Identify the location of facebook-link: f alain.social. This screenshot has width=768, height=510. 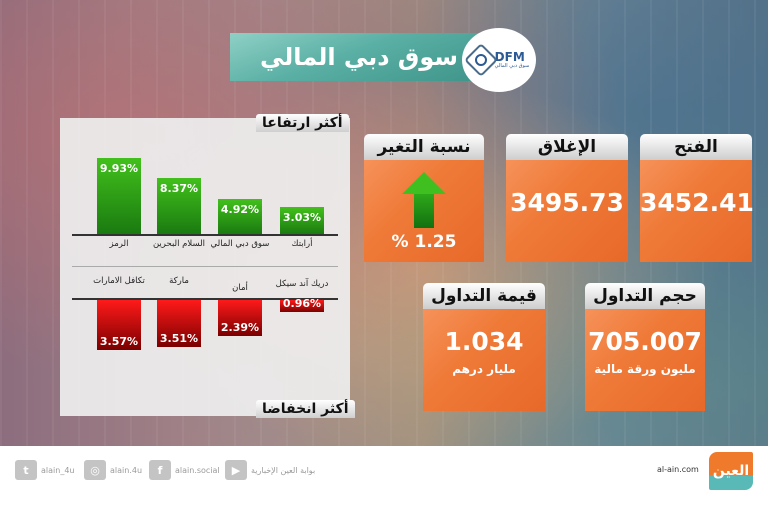
(184, 470).